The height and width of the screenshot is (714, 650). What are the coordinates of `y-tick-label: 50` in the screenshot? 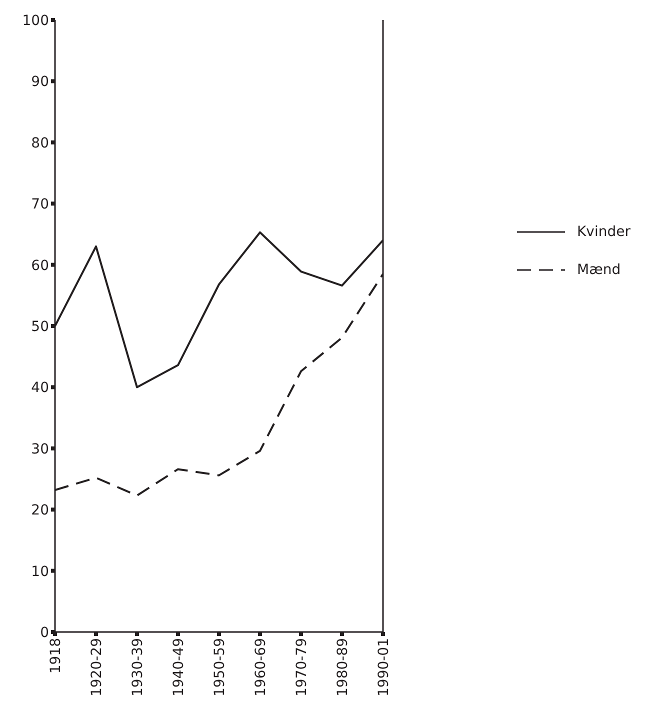 It's located at (40, 326).